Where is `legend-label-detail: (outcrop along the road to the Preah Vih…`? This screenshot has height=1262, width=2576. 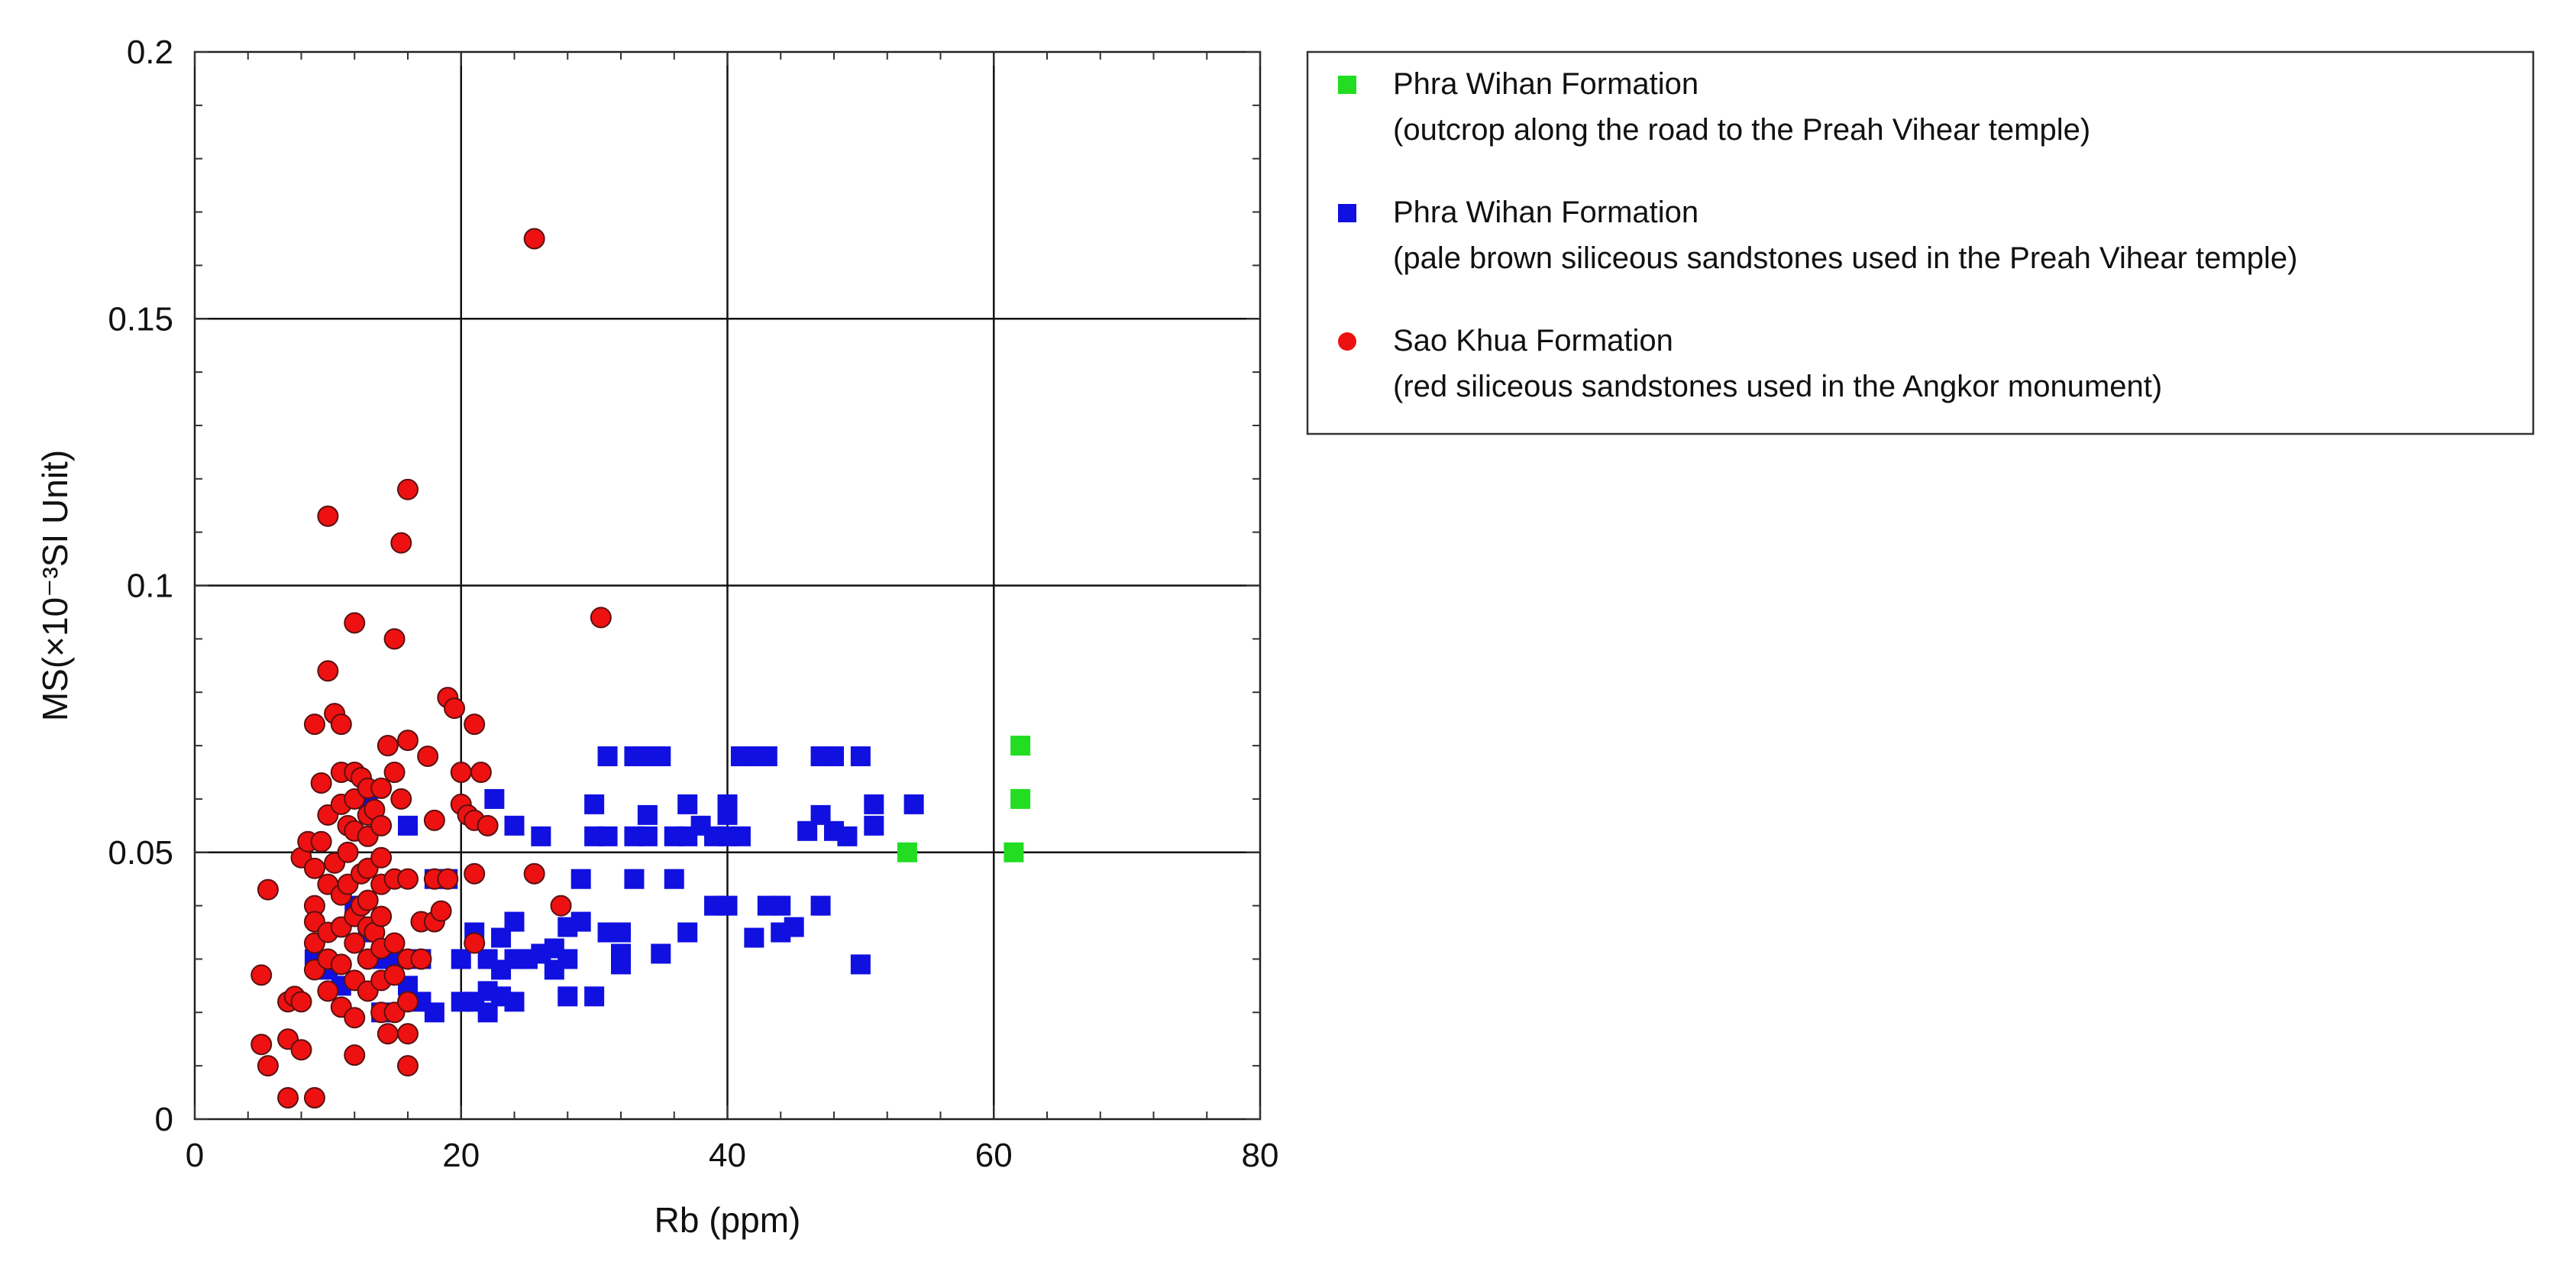 legend-label-detail: (outcrop along the road to the Preah Vih… is located at coordinates (1742, 130).